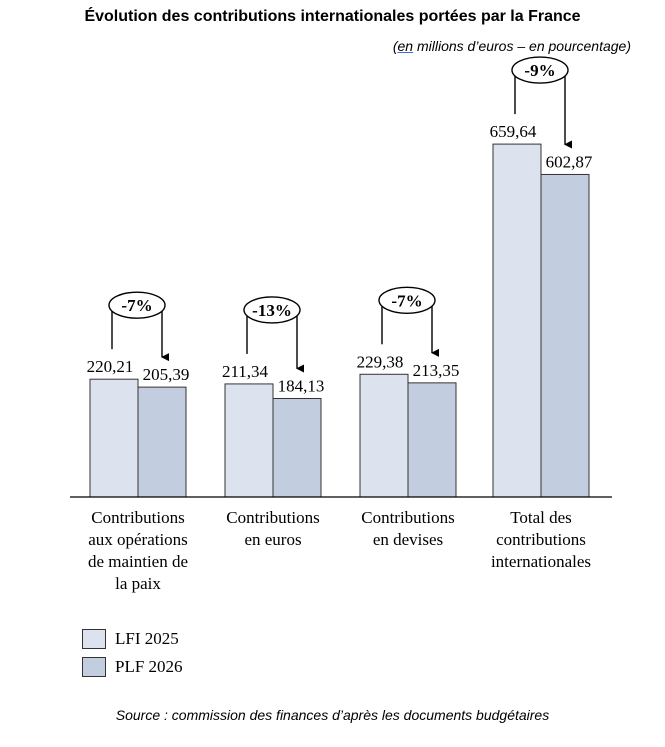  What do you see at coordinates (541, 561) in the screenshot?
I see `category-label-line: internationales` at bounding box center [541, 561].